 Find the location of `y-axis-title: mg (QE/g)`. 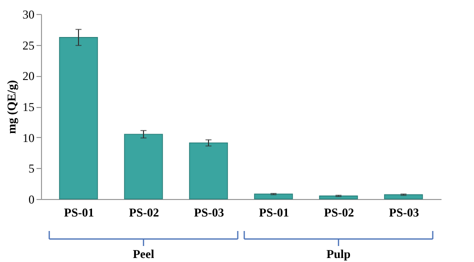

y-axis-title: mg (QE/g) is located at coordinates (11, 107).